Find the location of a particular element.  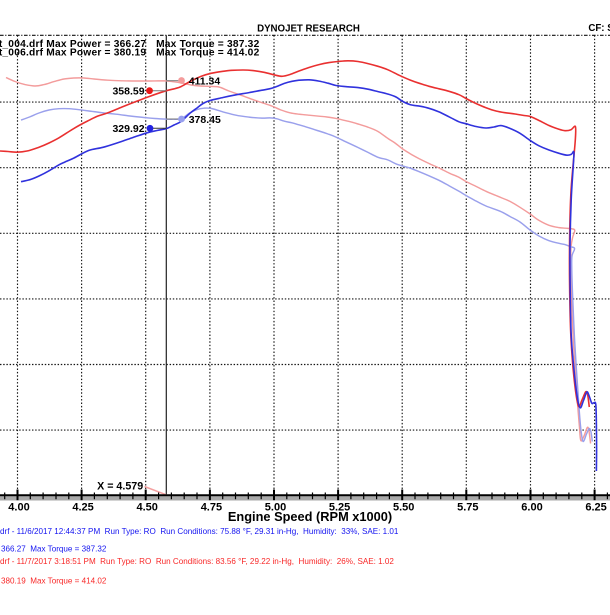

svg-text: 329.92 is located at coordinates (128, 129).